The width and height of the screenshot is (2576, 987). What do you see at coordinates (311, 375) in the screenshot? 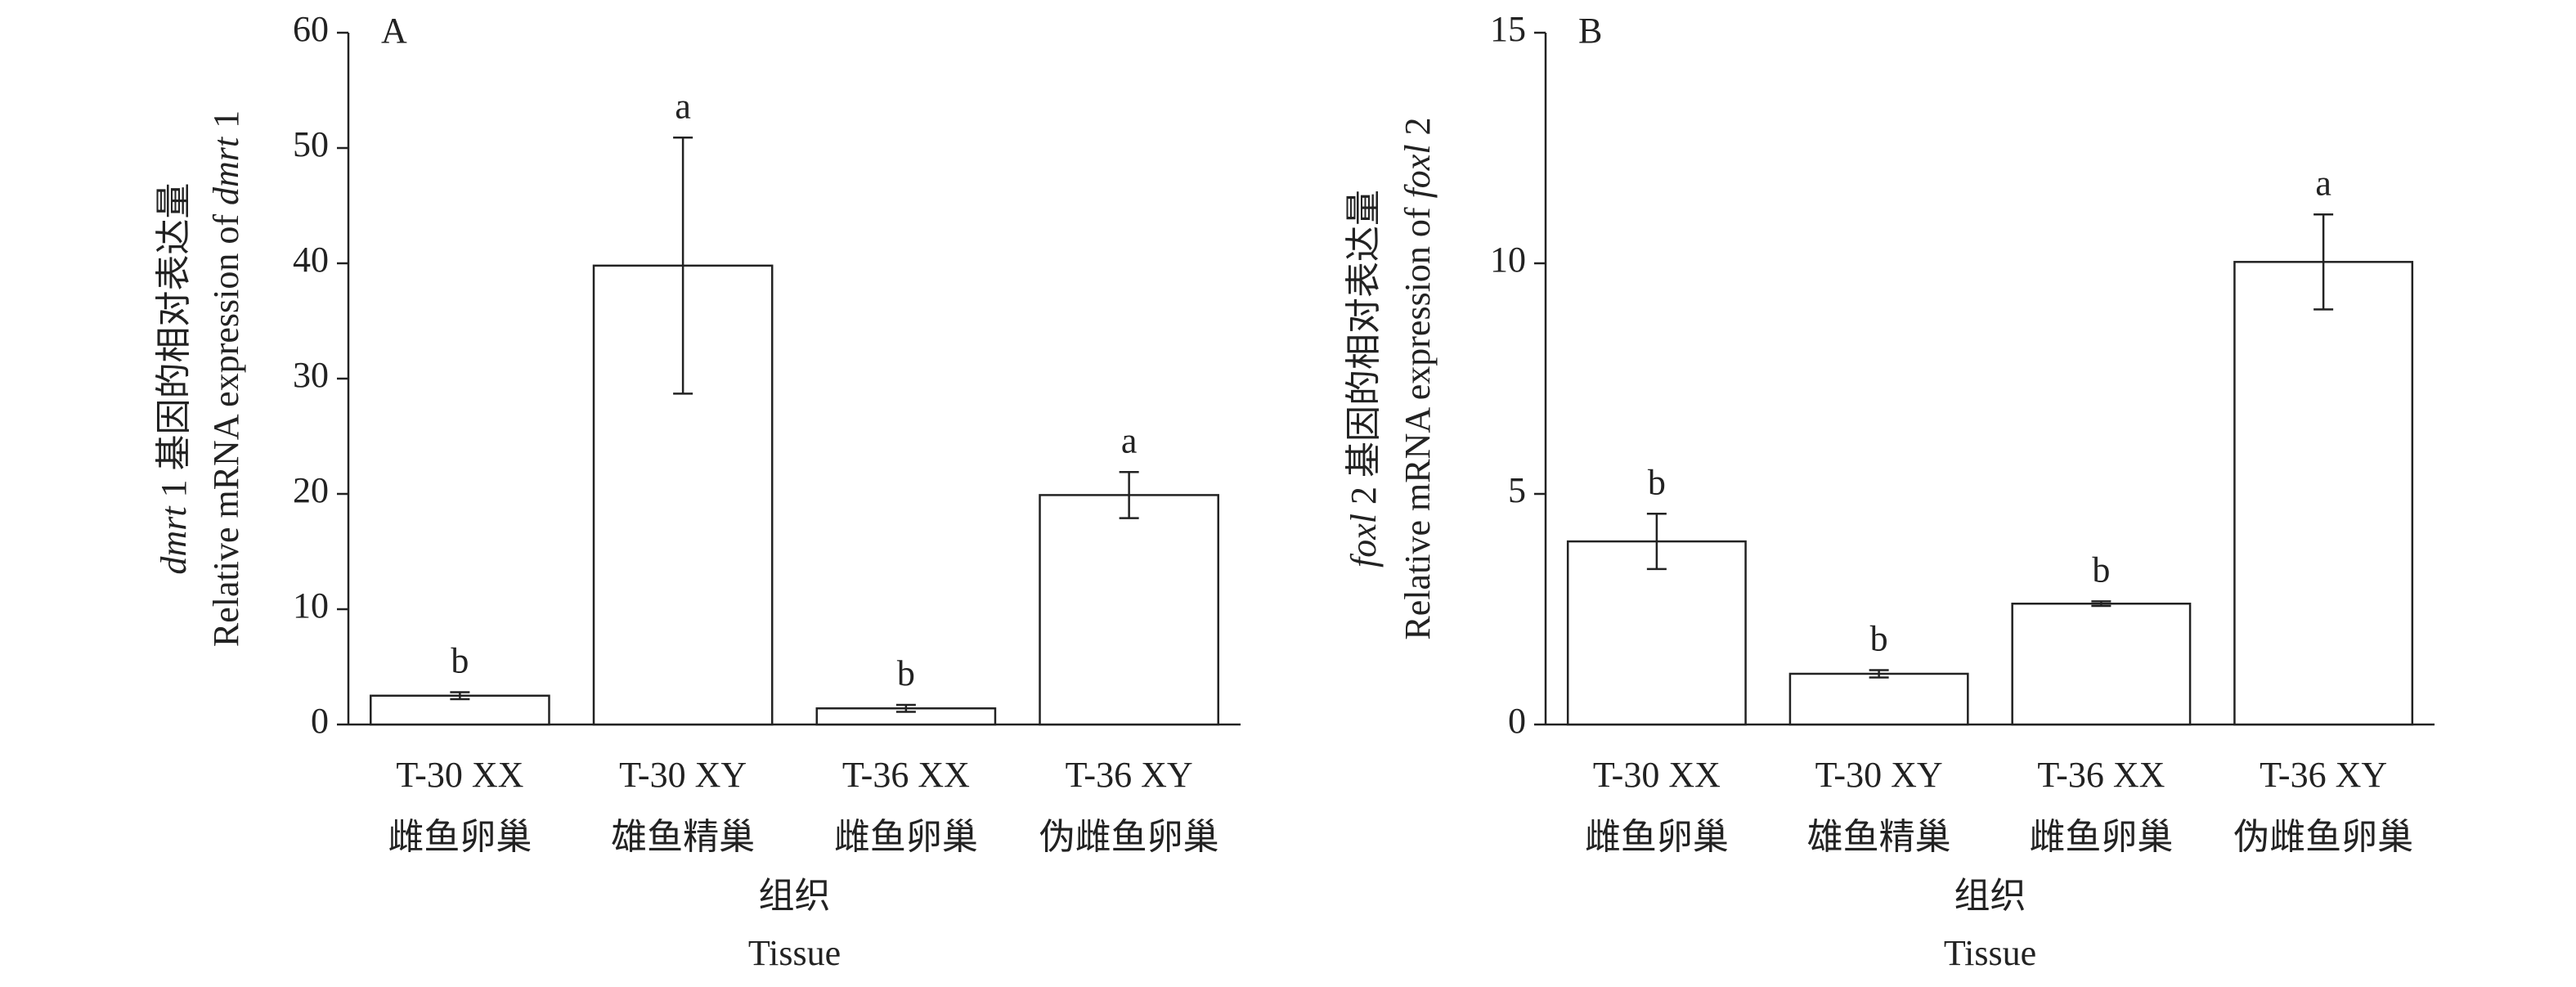
I see `y-tick-label: 30` at bounding box center [311, 375].